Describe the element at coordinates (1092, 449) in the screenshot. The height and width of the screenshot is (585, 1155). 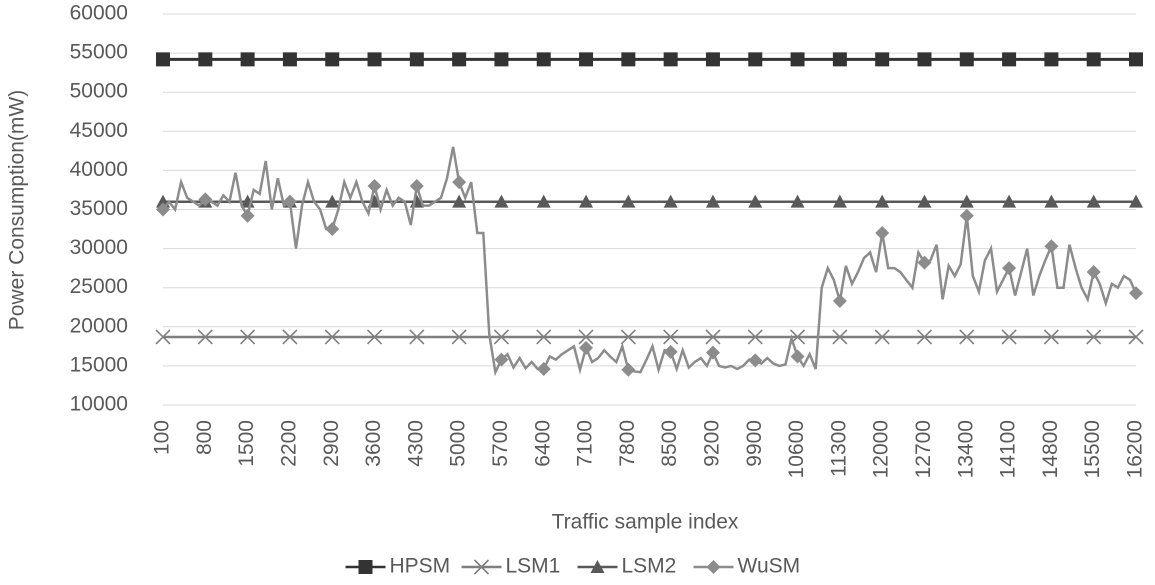
I see `x-tick-label: 15500` at that location.